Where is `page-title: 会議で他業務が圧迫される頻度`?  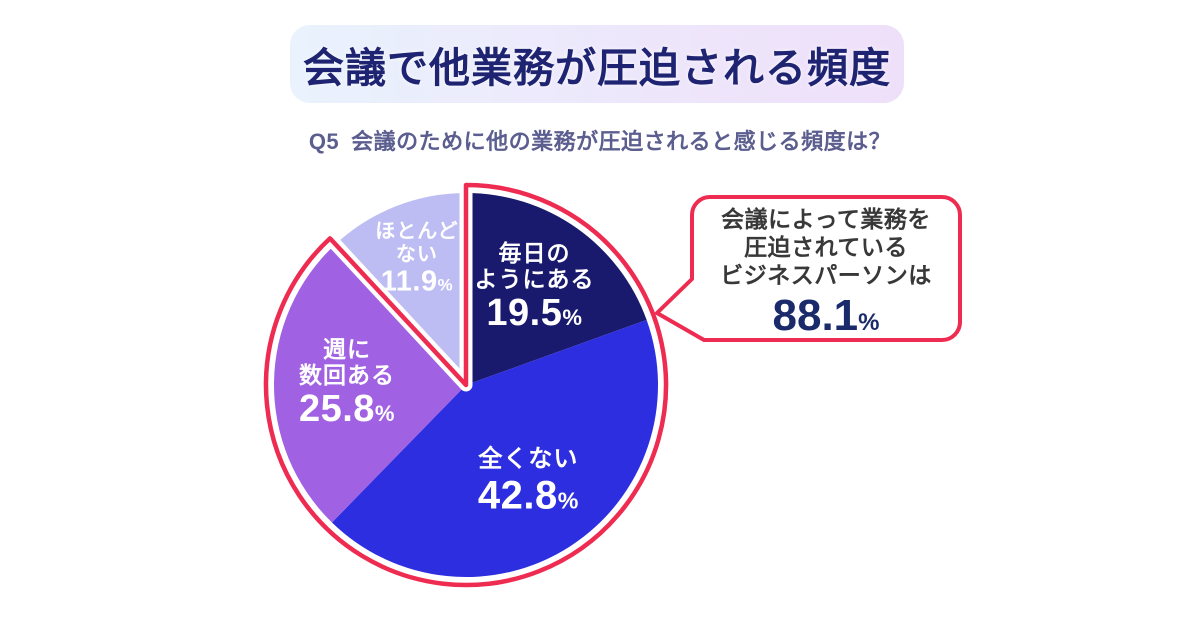 page-title: 会議で他業務が圧迫される頻度 is located at coordinates (597, 68).